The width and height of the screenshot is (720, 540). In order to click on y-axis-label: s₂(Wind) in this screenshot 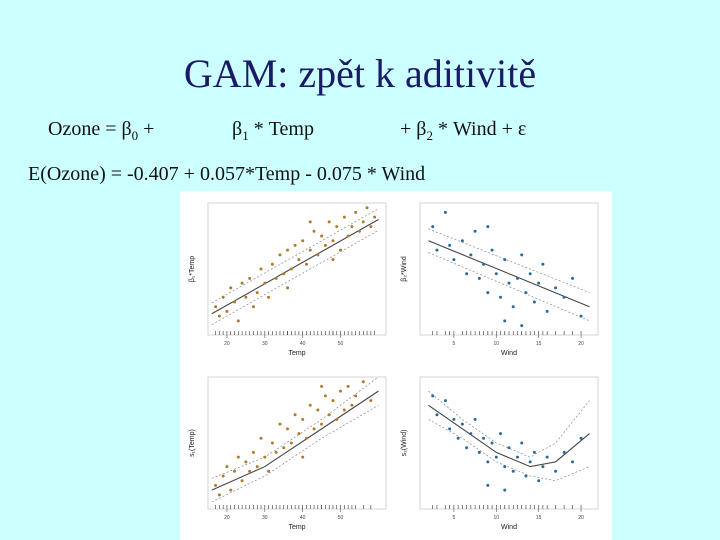, I will do `click(404, 443)`.